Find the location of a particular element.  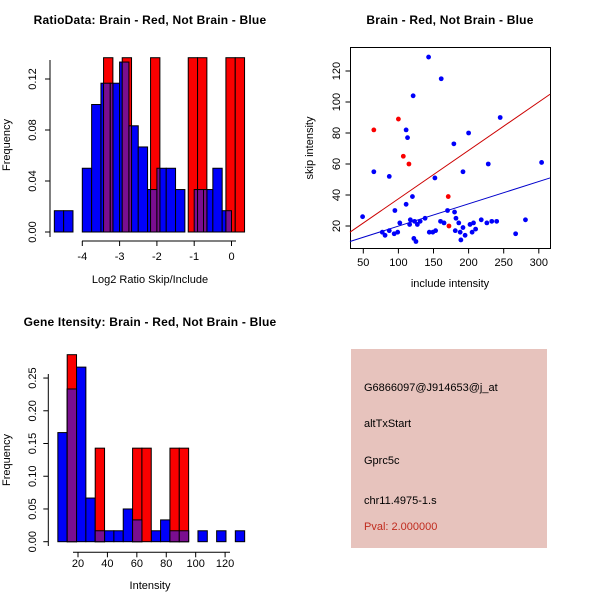

x-tick-label: 150 is located at coordinates (433, 263).